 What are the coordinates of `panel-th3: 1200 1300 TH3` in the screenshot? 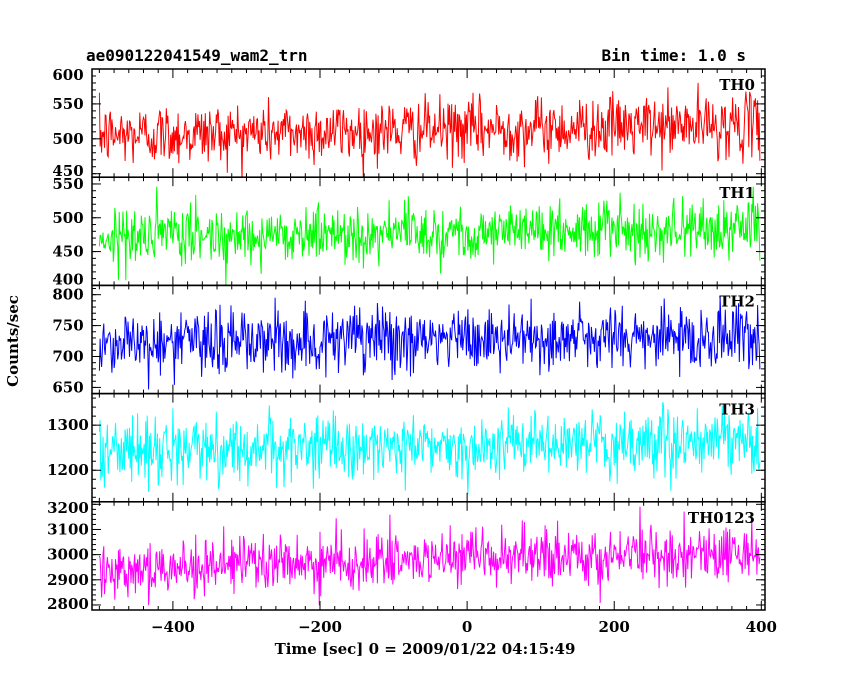 It's located at (406, 447).